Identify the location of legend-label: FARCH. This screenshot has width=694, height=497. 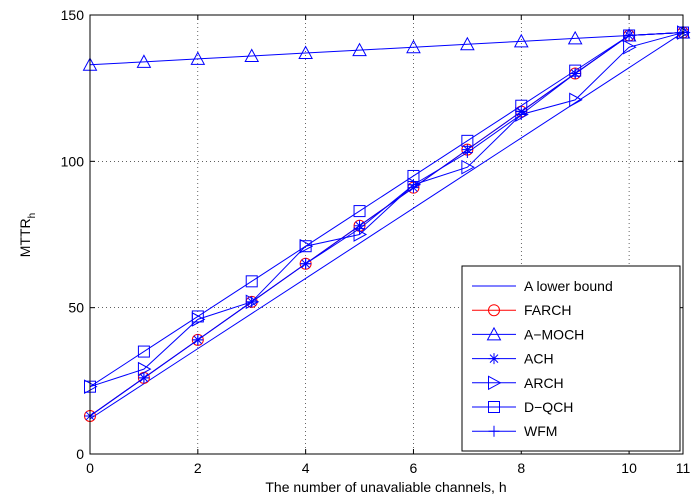
(547, 310).